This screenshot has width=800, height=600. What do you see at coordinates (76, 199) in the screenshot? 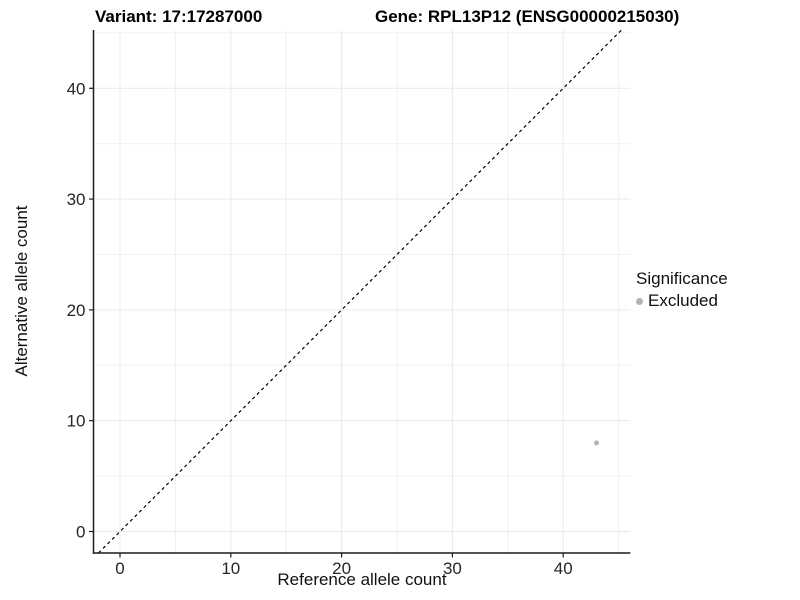
I see `y-tick-label: 30` at bounding box center [76, 199].